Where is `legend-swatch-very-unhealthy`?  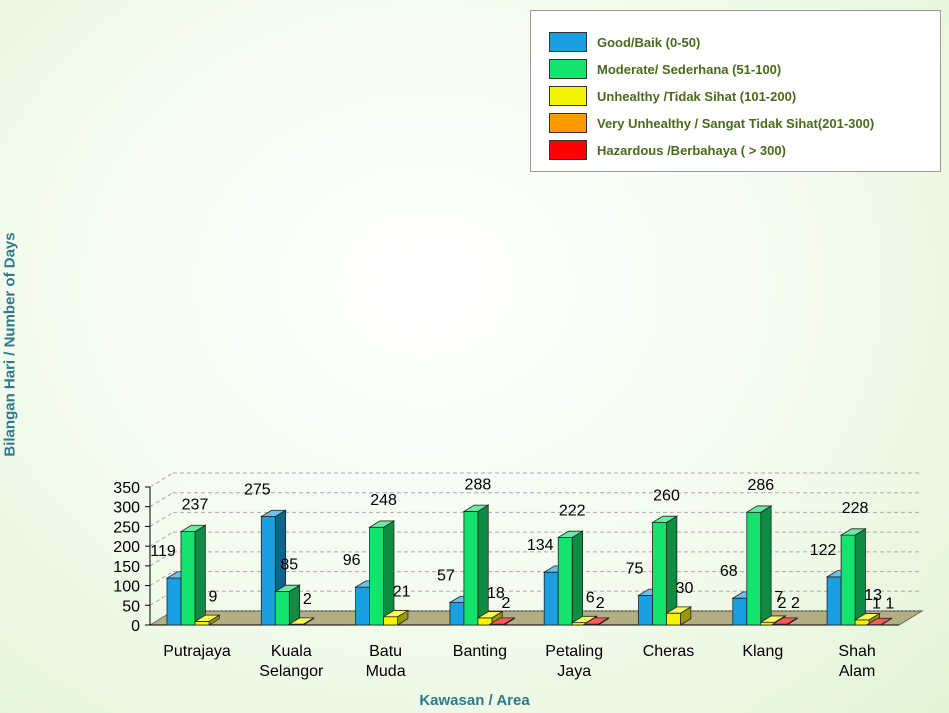
legend-swatch-very-unhealthy is located at coordinates (568, 123).